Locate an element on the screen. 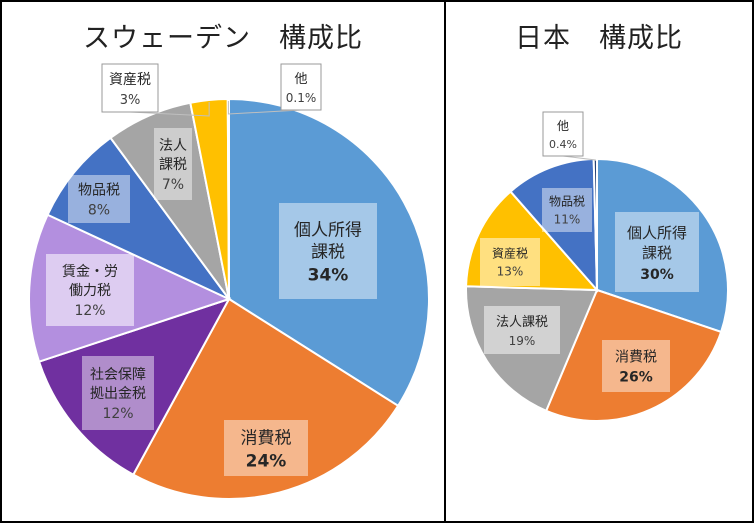  slice-percent: 8% is located at coordinates (99, 211).